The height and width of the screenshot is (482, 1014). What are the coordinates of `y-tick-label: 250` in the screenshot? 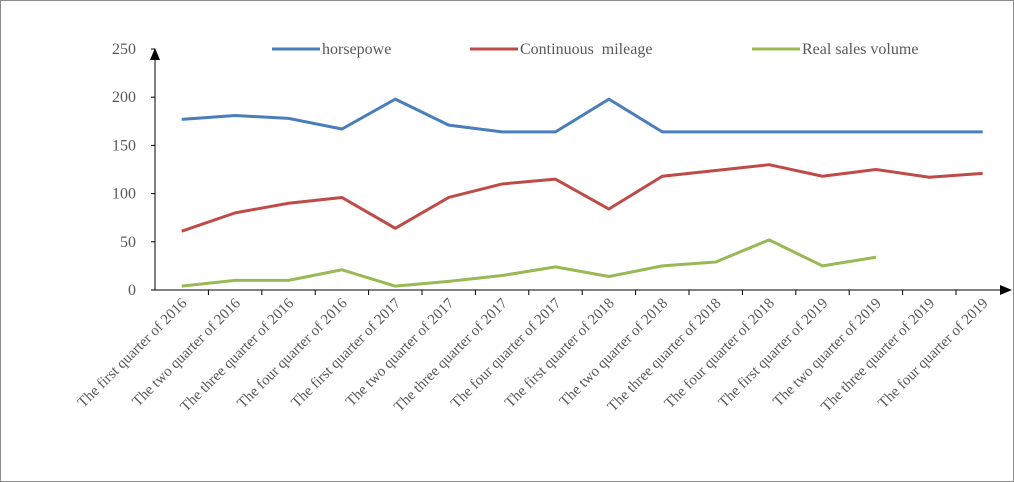 It's located at (124, 49).